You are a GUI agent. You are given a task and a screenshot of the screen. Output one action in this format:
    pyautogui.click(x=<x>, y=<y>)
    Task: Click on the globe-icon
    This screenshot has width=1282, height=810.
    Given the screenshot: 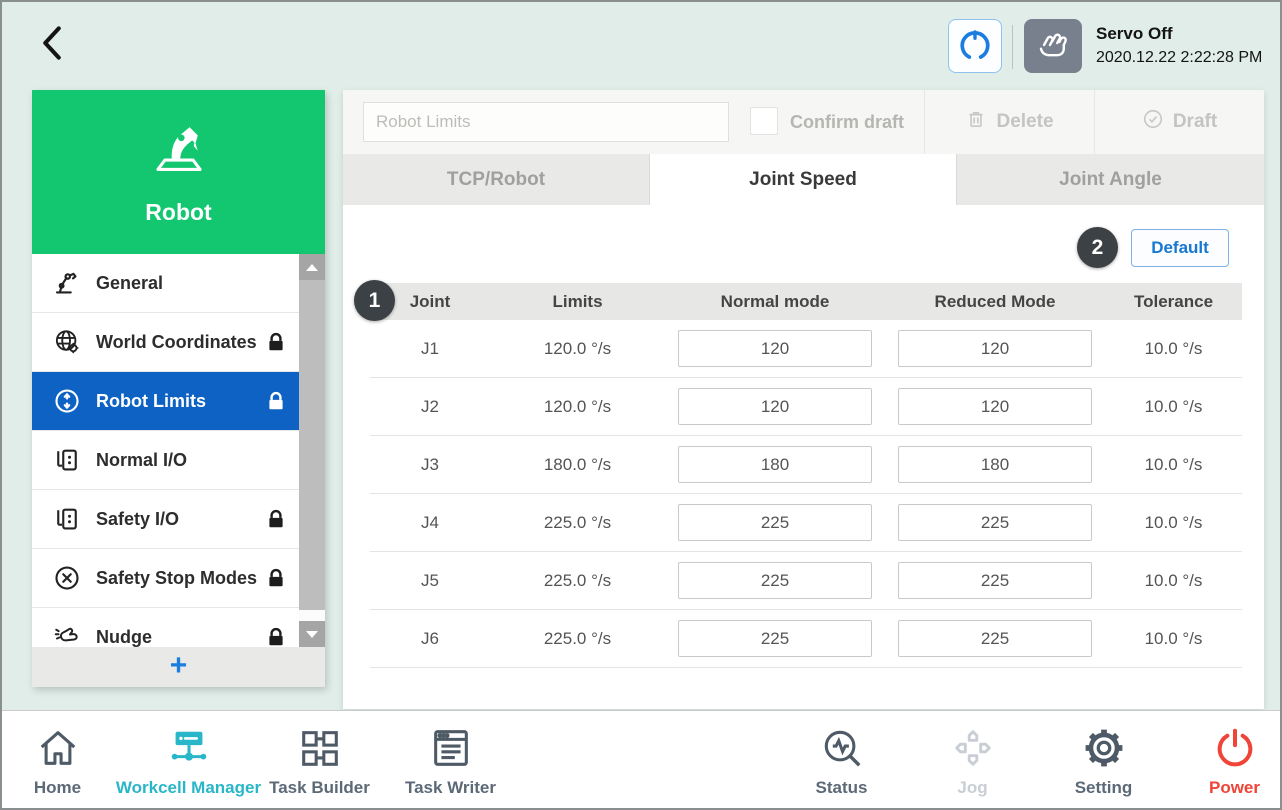 What is the action you would take?
    pyautogui.click(x=67, y=342)
    